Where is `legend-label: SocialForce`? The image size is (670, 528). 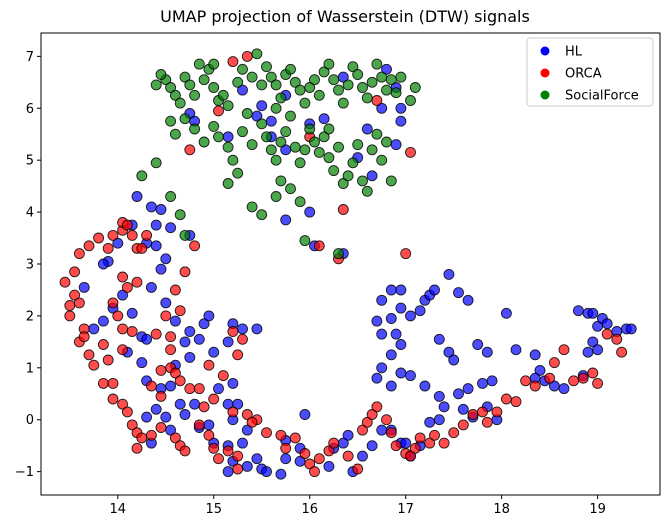
legend-label: SocialForce is located at coordinates (602, 96).